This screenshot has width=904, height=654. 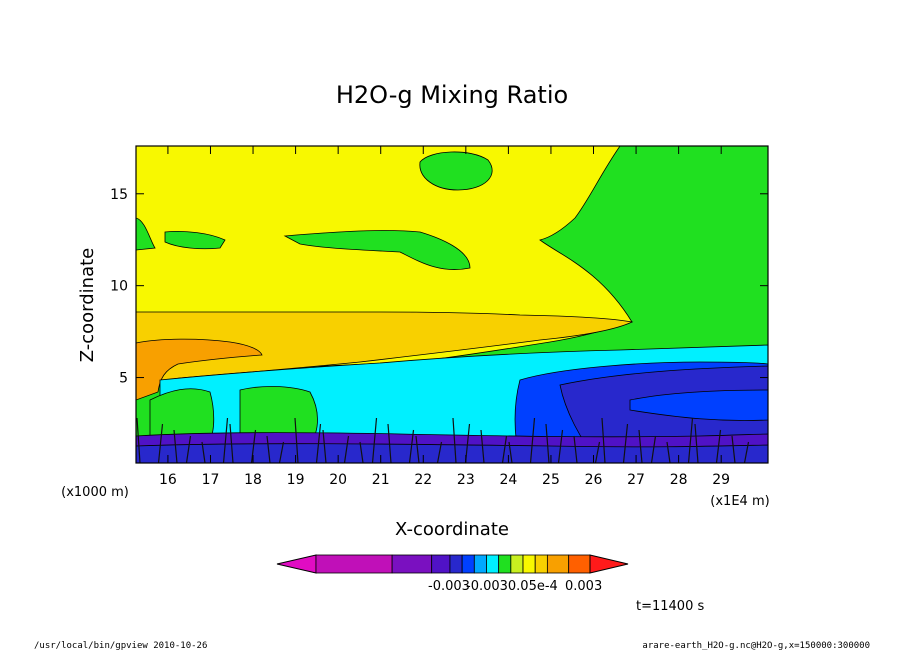 What do you see at coordinates (296, 564) in the screenshot?
I see `colorbar-left-arrow` at bounding box center [296, 564].